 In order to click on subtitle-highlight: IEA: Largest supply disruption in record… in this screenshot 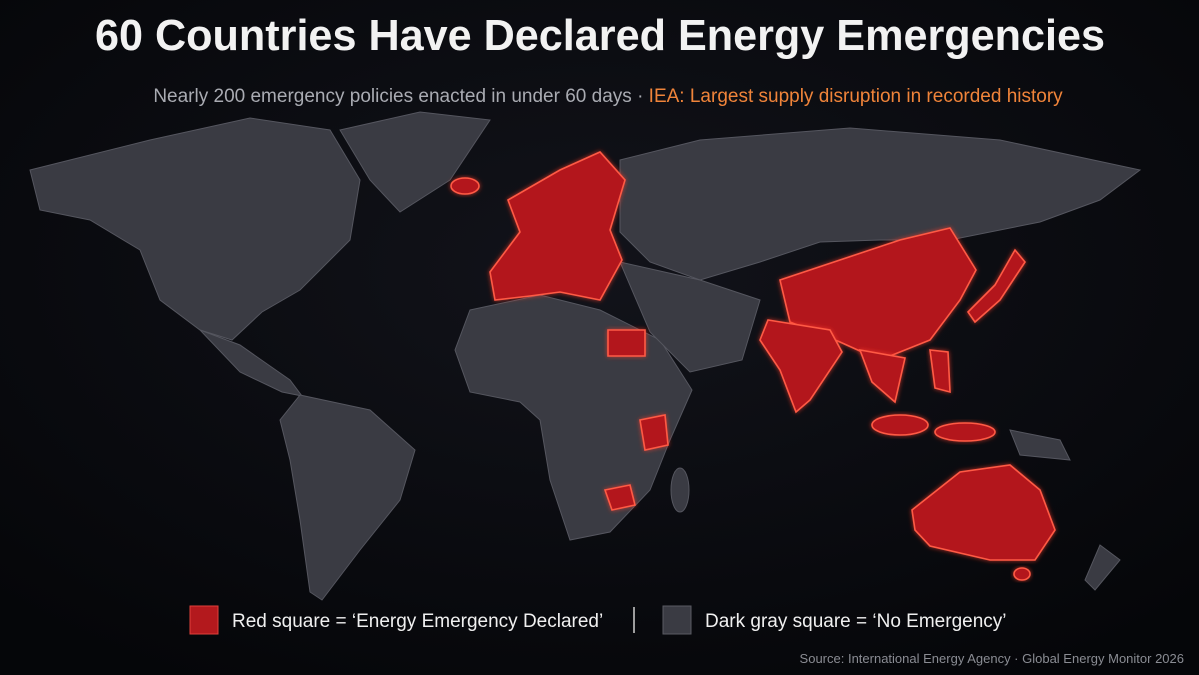, I will do `click(856, 96)`.